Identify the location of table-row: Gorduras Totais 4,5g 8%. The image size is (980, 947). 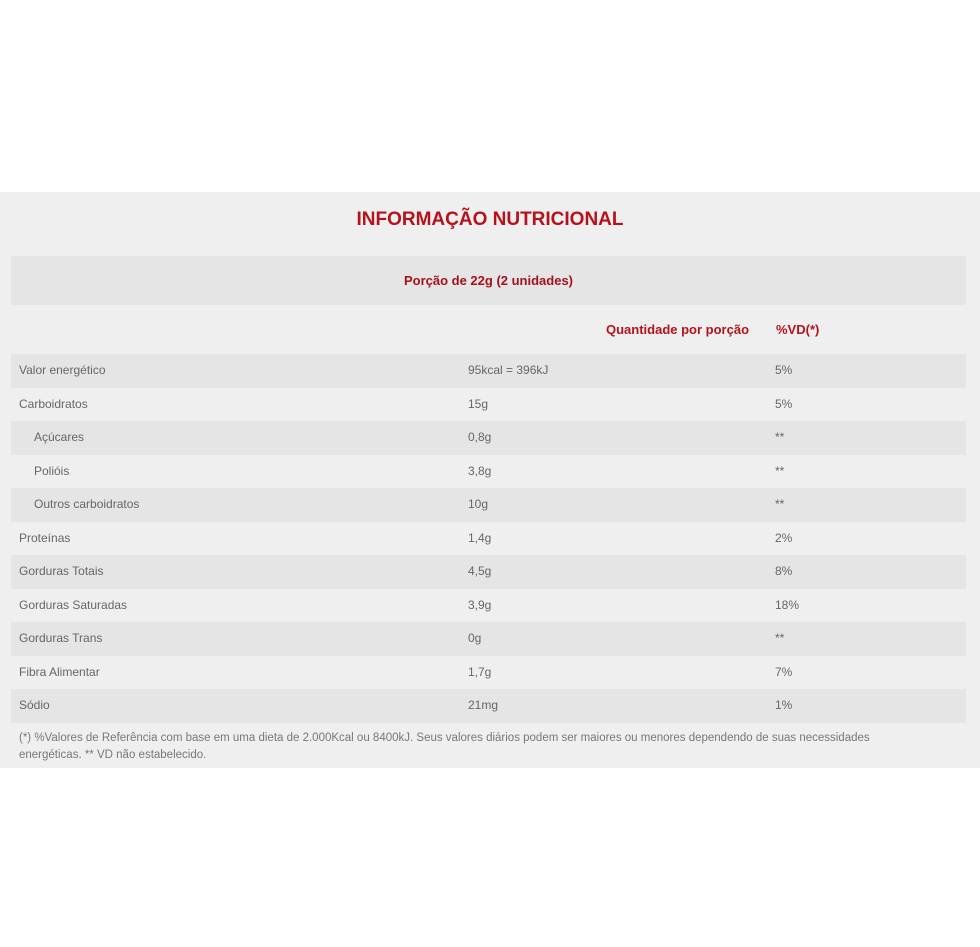
(488, 572).